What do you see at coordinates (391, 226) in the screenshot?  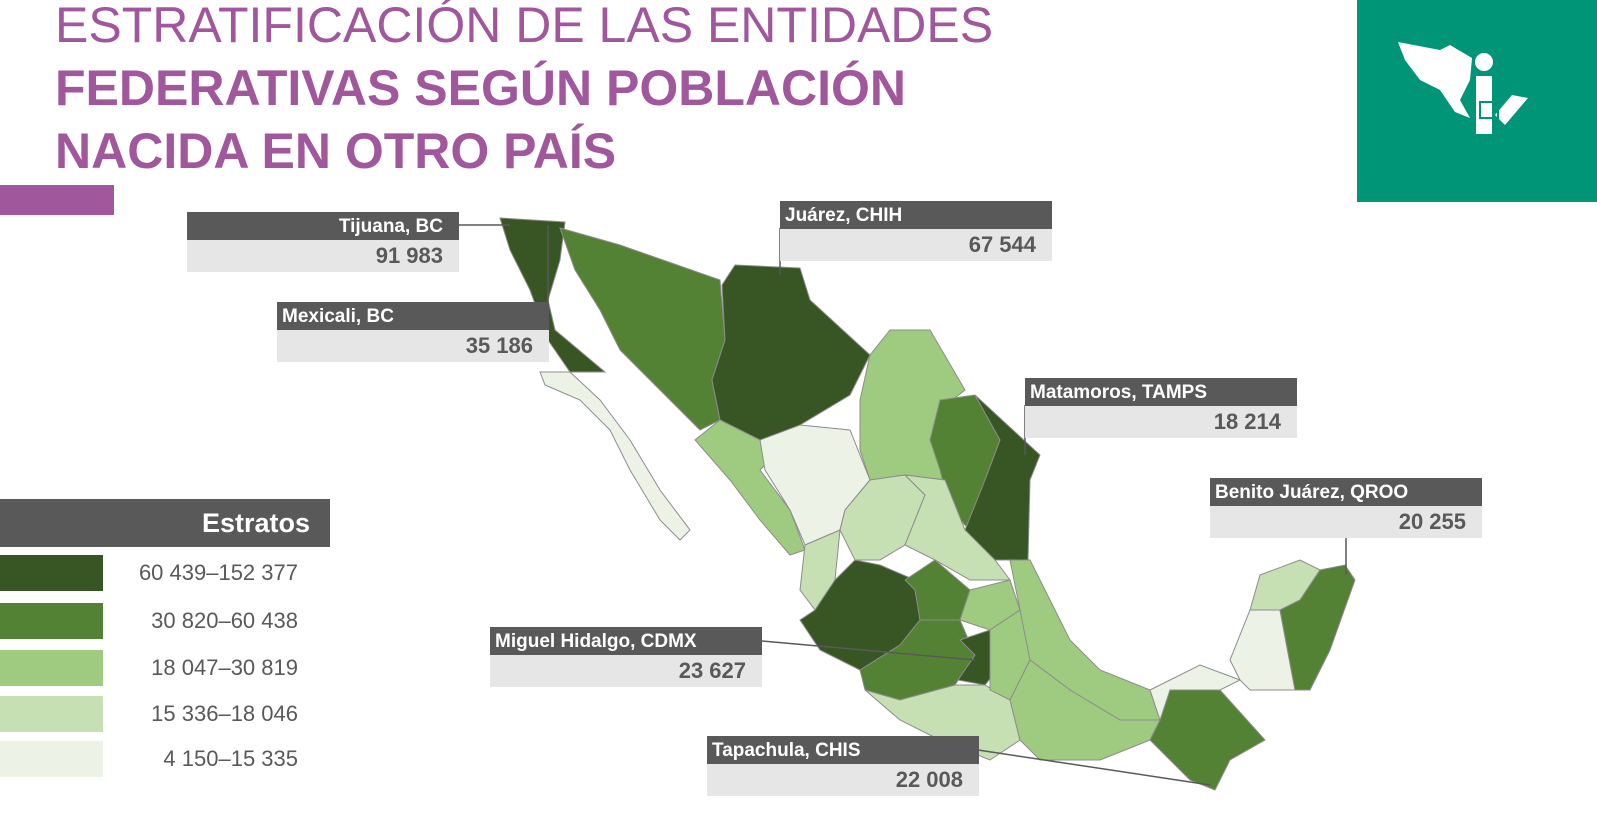 I see `callout-name: Tijuana, BC` at bounding box center [391, 226].